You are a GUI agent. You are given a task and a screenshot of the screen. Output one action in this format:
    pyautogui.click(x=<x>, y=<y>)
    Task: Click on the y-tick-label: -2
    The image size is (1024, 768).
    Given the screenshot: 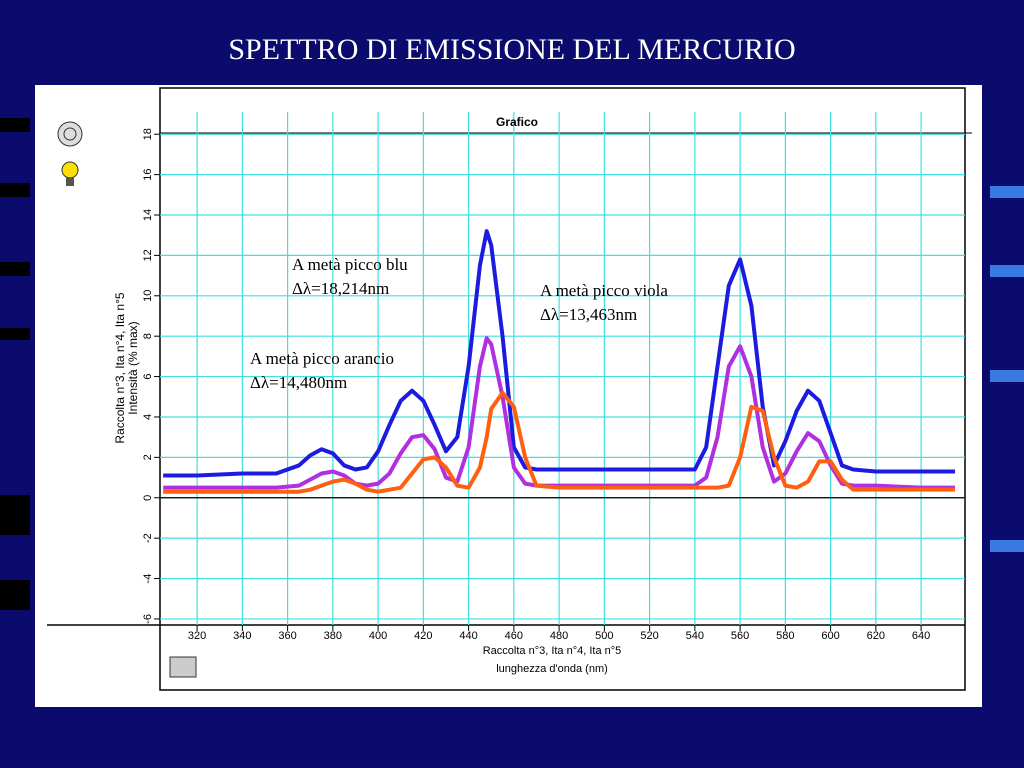 What is the action you would take?
    pyautogui.click(x=148, y=538)
    